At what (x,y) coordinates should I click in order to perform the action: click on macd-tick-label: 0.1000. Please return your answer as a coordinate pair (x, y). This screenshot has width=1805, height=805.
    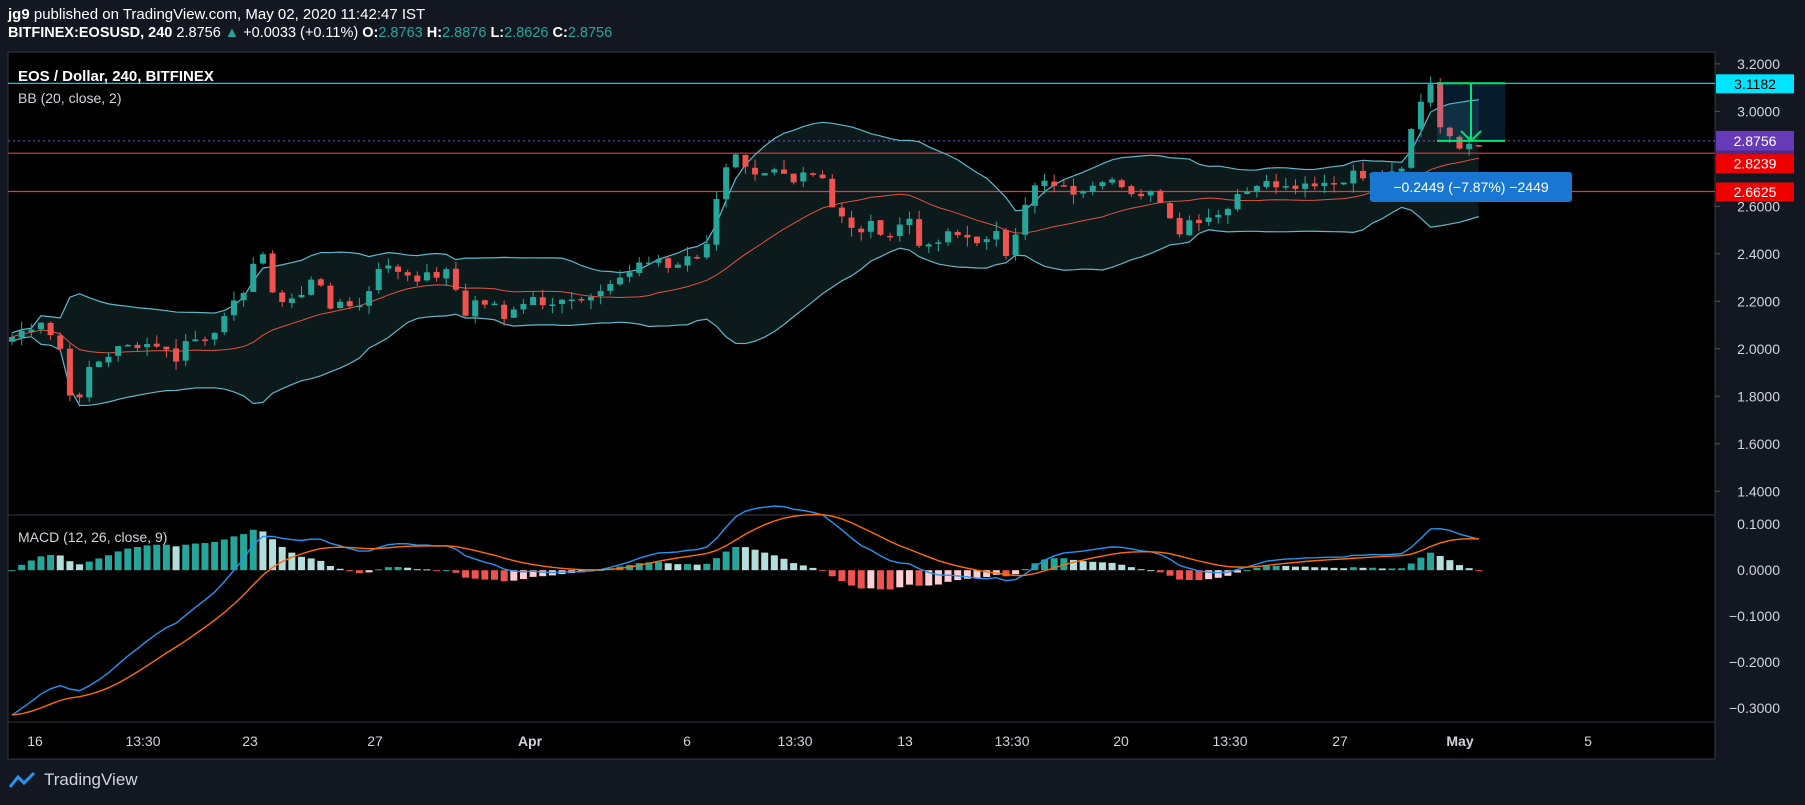
    Looking at the image, I should click on (1758, 524).